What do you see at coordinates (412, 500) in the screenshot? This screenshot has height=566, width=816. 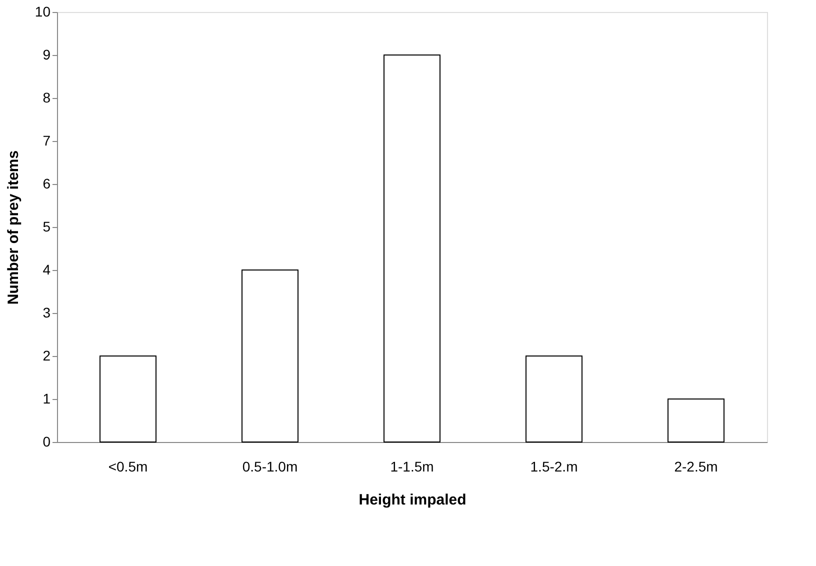 I see `x-axis-title: Height impaled` at bounding box center [412, 500].